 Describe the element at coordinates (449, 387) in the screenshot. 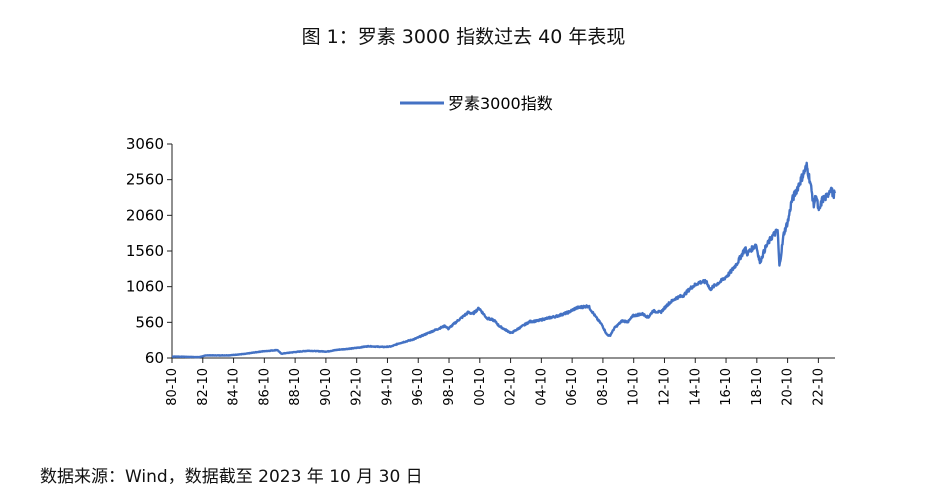

I see `x-tick-label: 98-10` at that location.